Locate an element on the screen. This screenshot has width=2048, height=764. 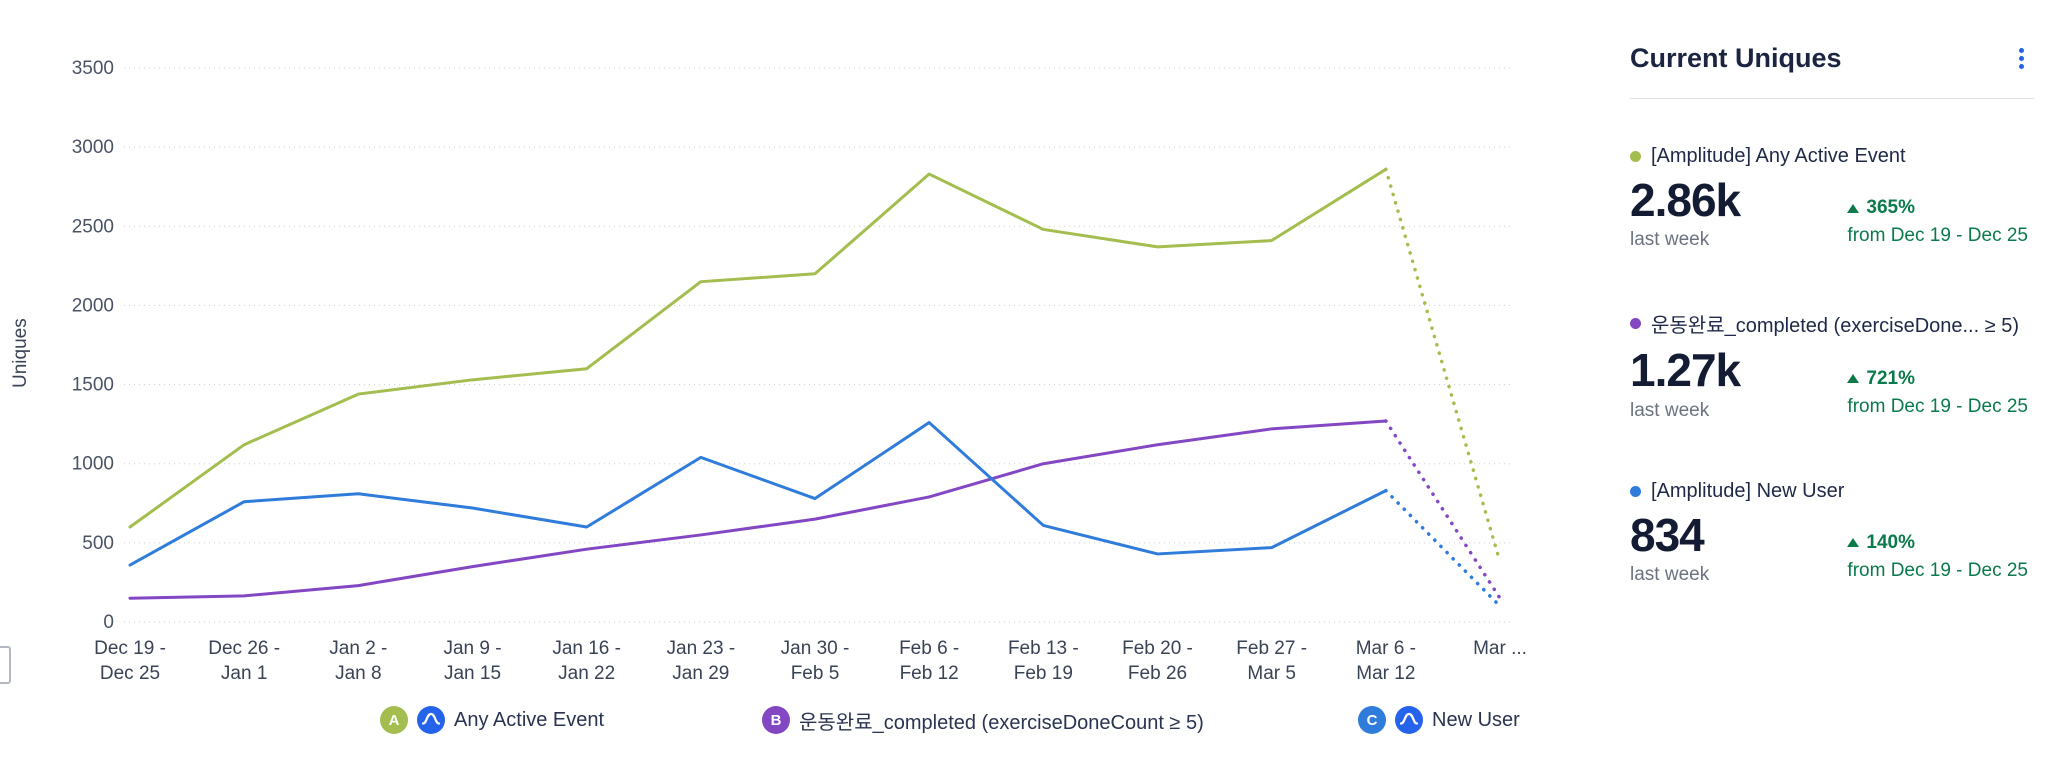
svg-text: Jan 16 - is located at coordinates (586, 648).